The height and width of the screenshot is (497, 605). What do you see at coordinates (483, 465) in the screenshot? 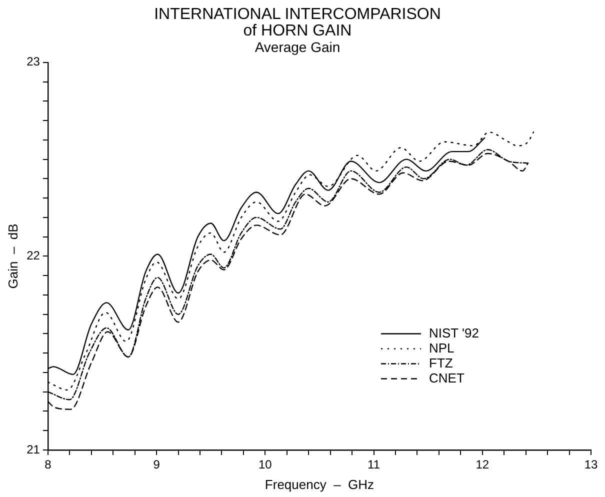
I see `x-tick-label: 12` at bounding box center [483, 465].